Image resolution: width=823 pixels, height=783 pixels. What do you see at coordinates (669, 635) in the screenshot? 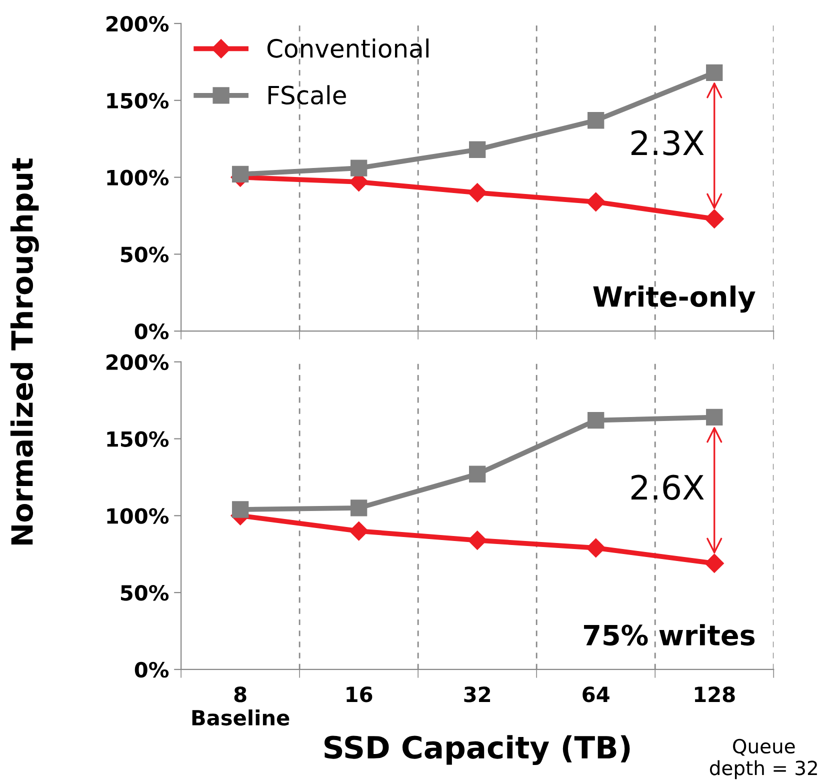
I see `text: 75% writes` at bounding box center [669, 635].